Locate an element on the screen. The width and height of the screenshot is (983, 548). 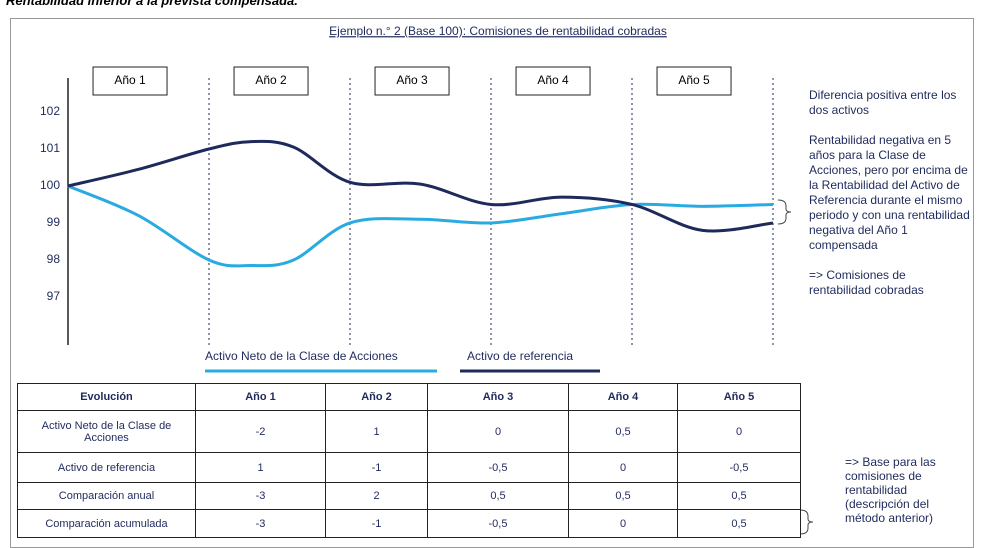
y-tick-label: 97 is located at coordinates (54, 296).